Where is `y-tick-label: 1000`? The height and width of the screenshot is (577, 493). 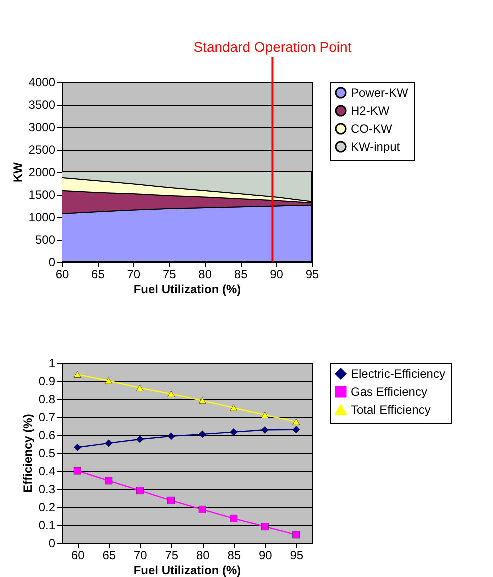 y-tick-label: 1000 is located at coordinates (42, 217).